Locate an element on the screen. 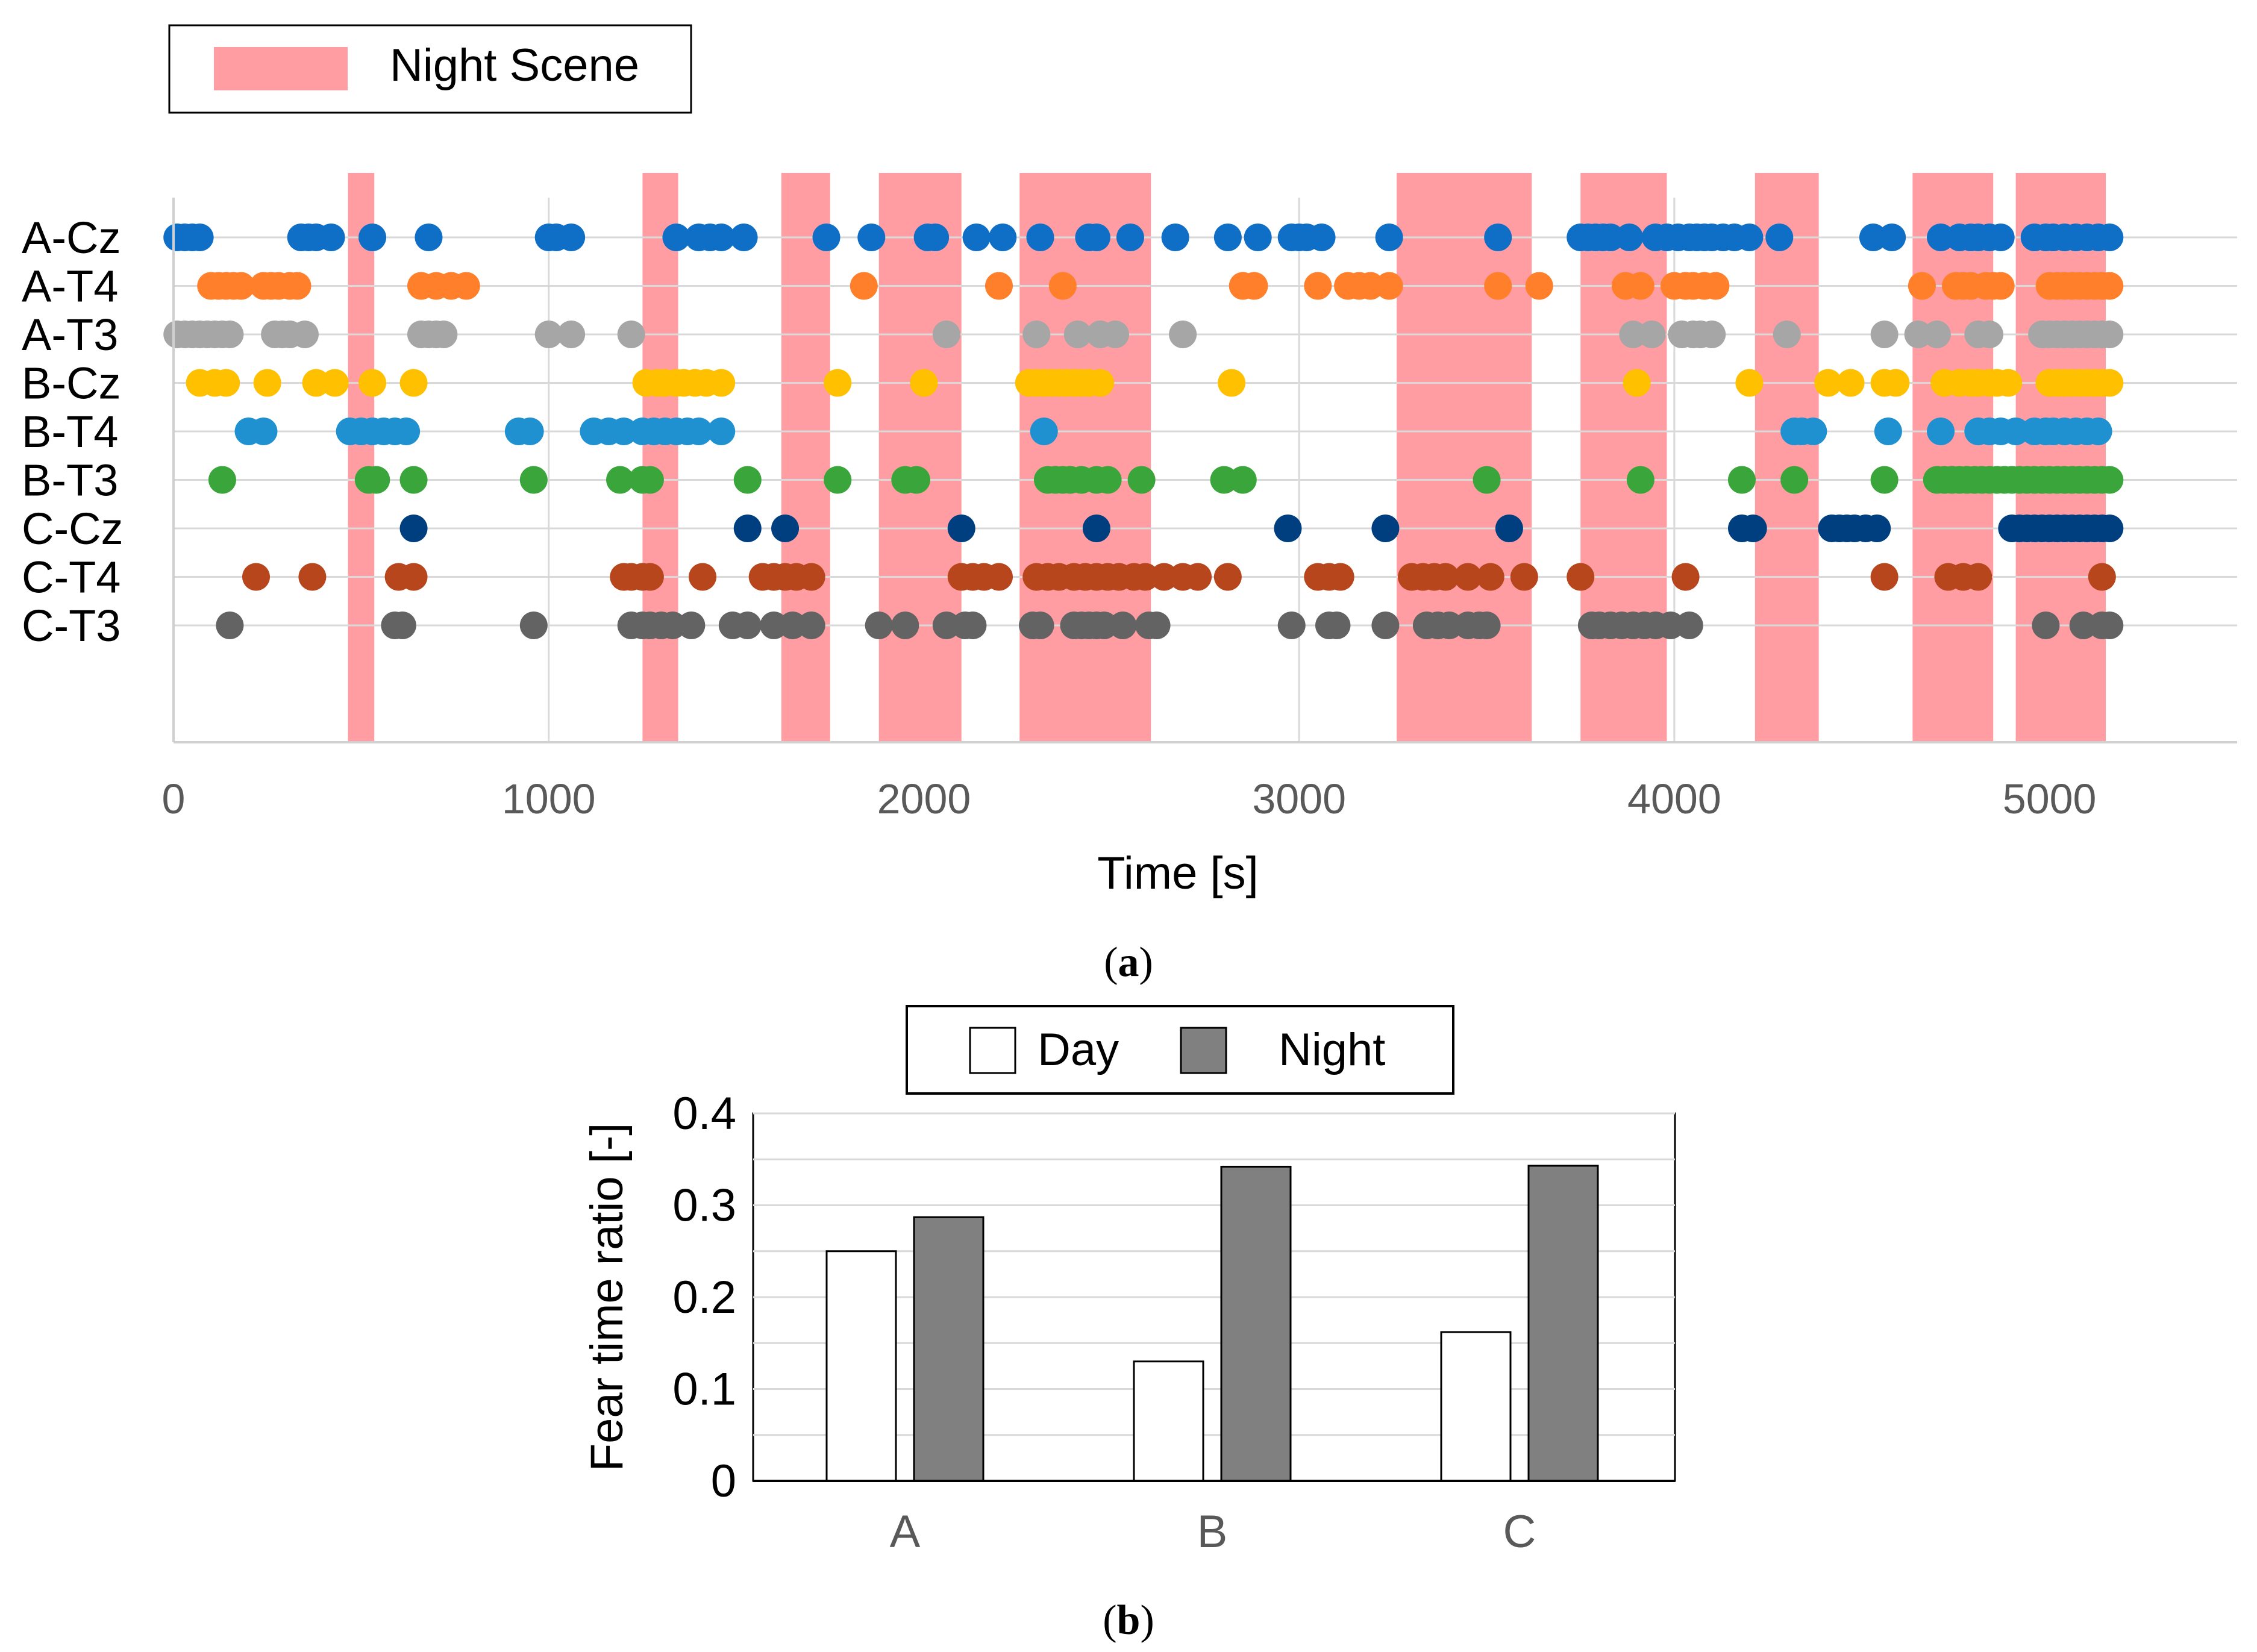 This screenshot has width=2257, height=1652. scatter-x-tick-label: 2000 is located at coordinates (924, 798).